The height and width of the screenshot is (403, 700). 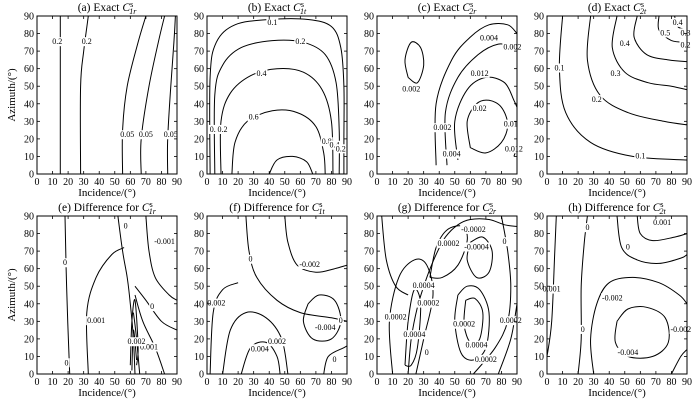 What do you see at coordinates (335, 145) in the screenshot?
I see `contour-label: 0.4` at bounding box center [335, 145].